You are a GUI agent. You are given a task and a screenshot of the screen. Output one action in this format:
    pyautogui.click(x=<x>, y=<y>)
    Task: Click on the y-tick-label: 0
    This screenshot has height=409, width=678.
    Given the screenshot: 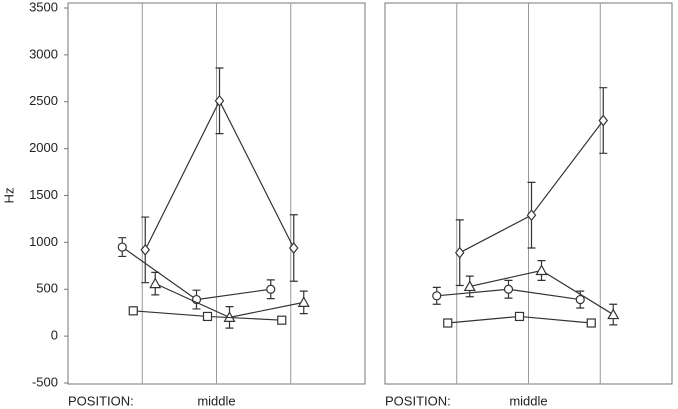 What is the action you would take?
    pyautogui.click(x=54, y=335)
    